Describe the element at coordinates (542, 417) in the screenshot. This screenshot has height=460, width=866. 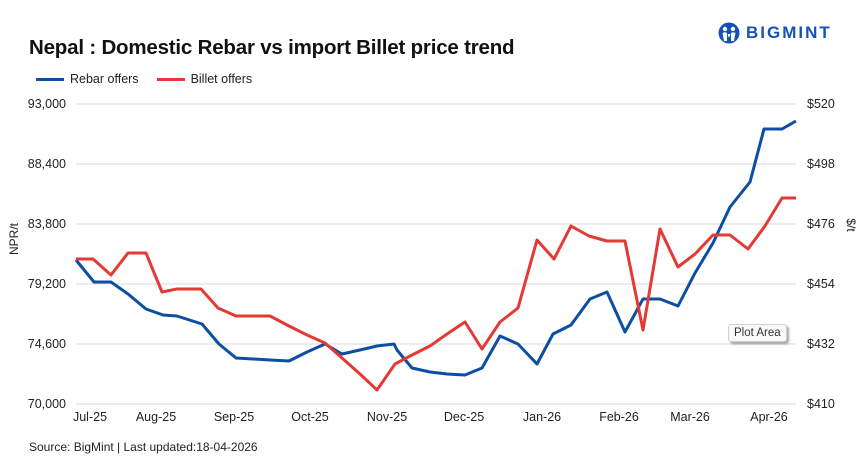
I see `x-tick: Jan-26` at that location.